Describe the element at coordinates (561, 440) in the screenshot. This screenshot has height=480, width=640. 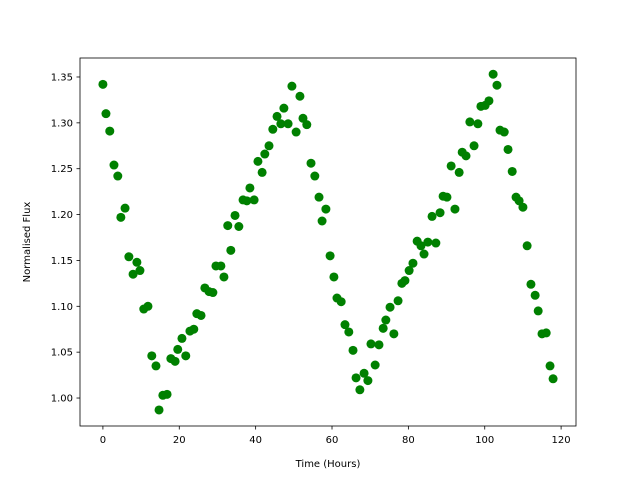
I see `x-tick-label: 120` at that location.